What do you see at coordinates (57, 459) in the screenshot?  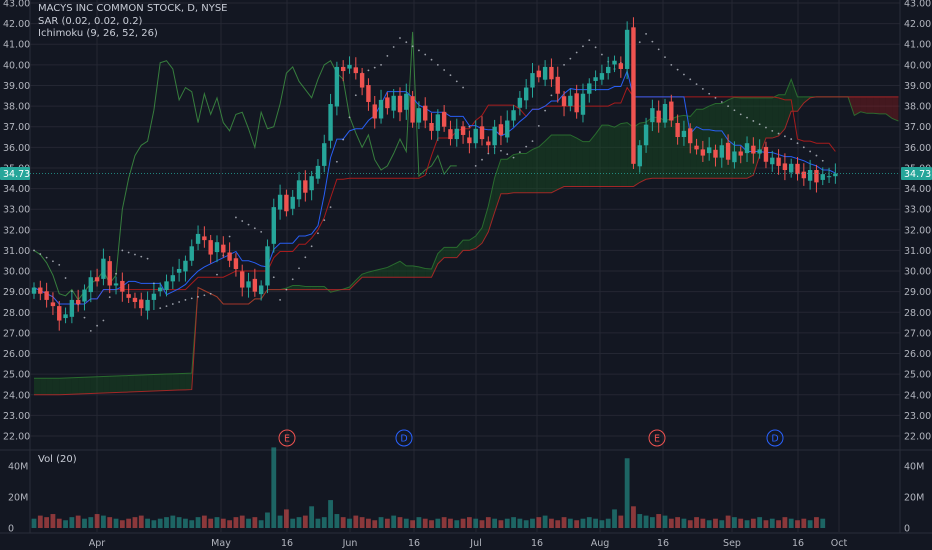 I see `volume-indicator-label: Vol (20)` at bounding box center [57, 459].